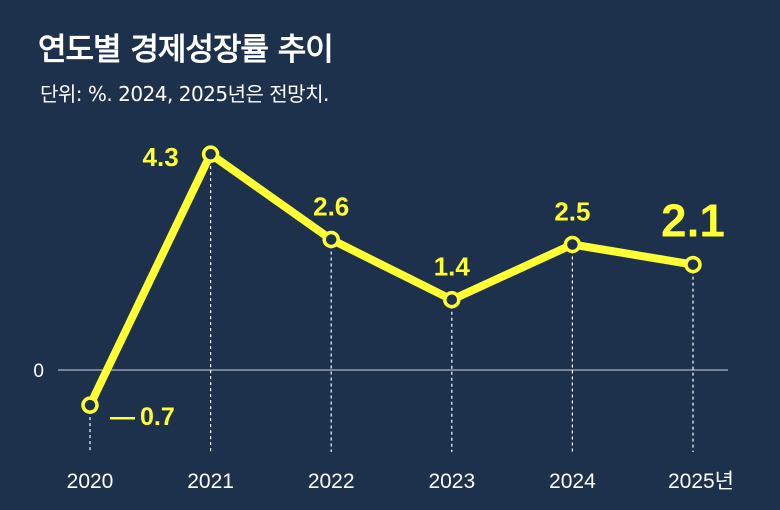 The height and width of the screenshot is (510, 780). I want to click on chart-subtitle: 단위: %. 2024, 2025년은 전망치., so click(184, 94).